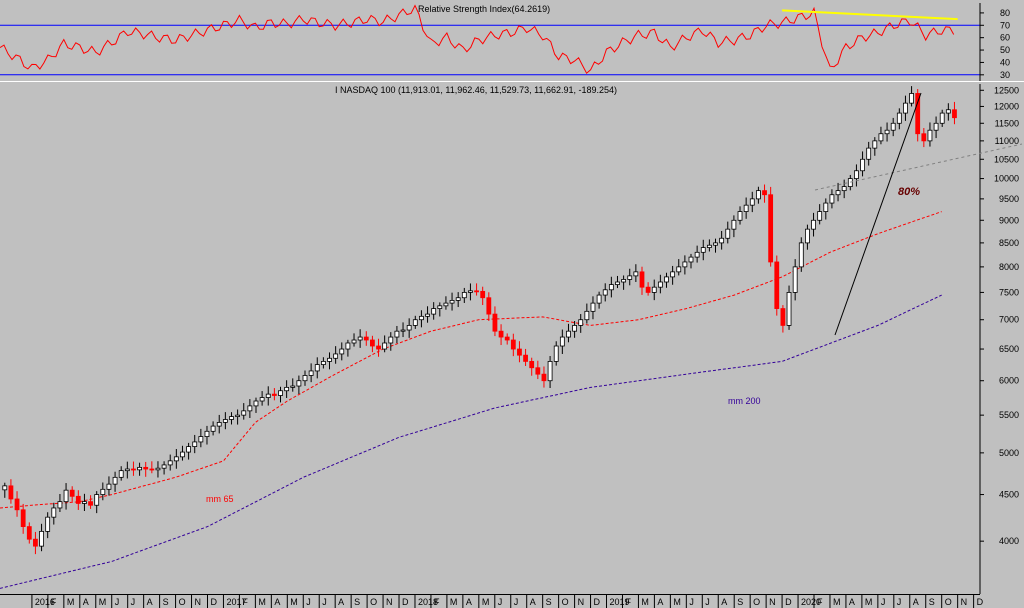 The height and width of the screenshot is (608, 1024). I want to click on rsi-plot-area, so click(490, 42).